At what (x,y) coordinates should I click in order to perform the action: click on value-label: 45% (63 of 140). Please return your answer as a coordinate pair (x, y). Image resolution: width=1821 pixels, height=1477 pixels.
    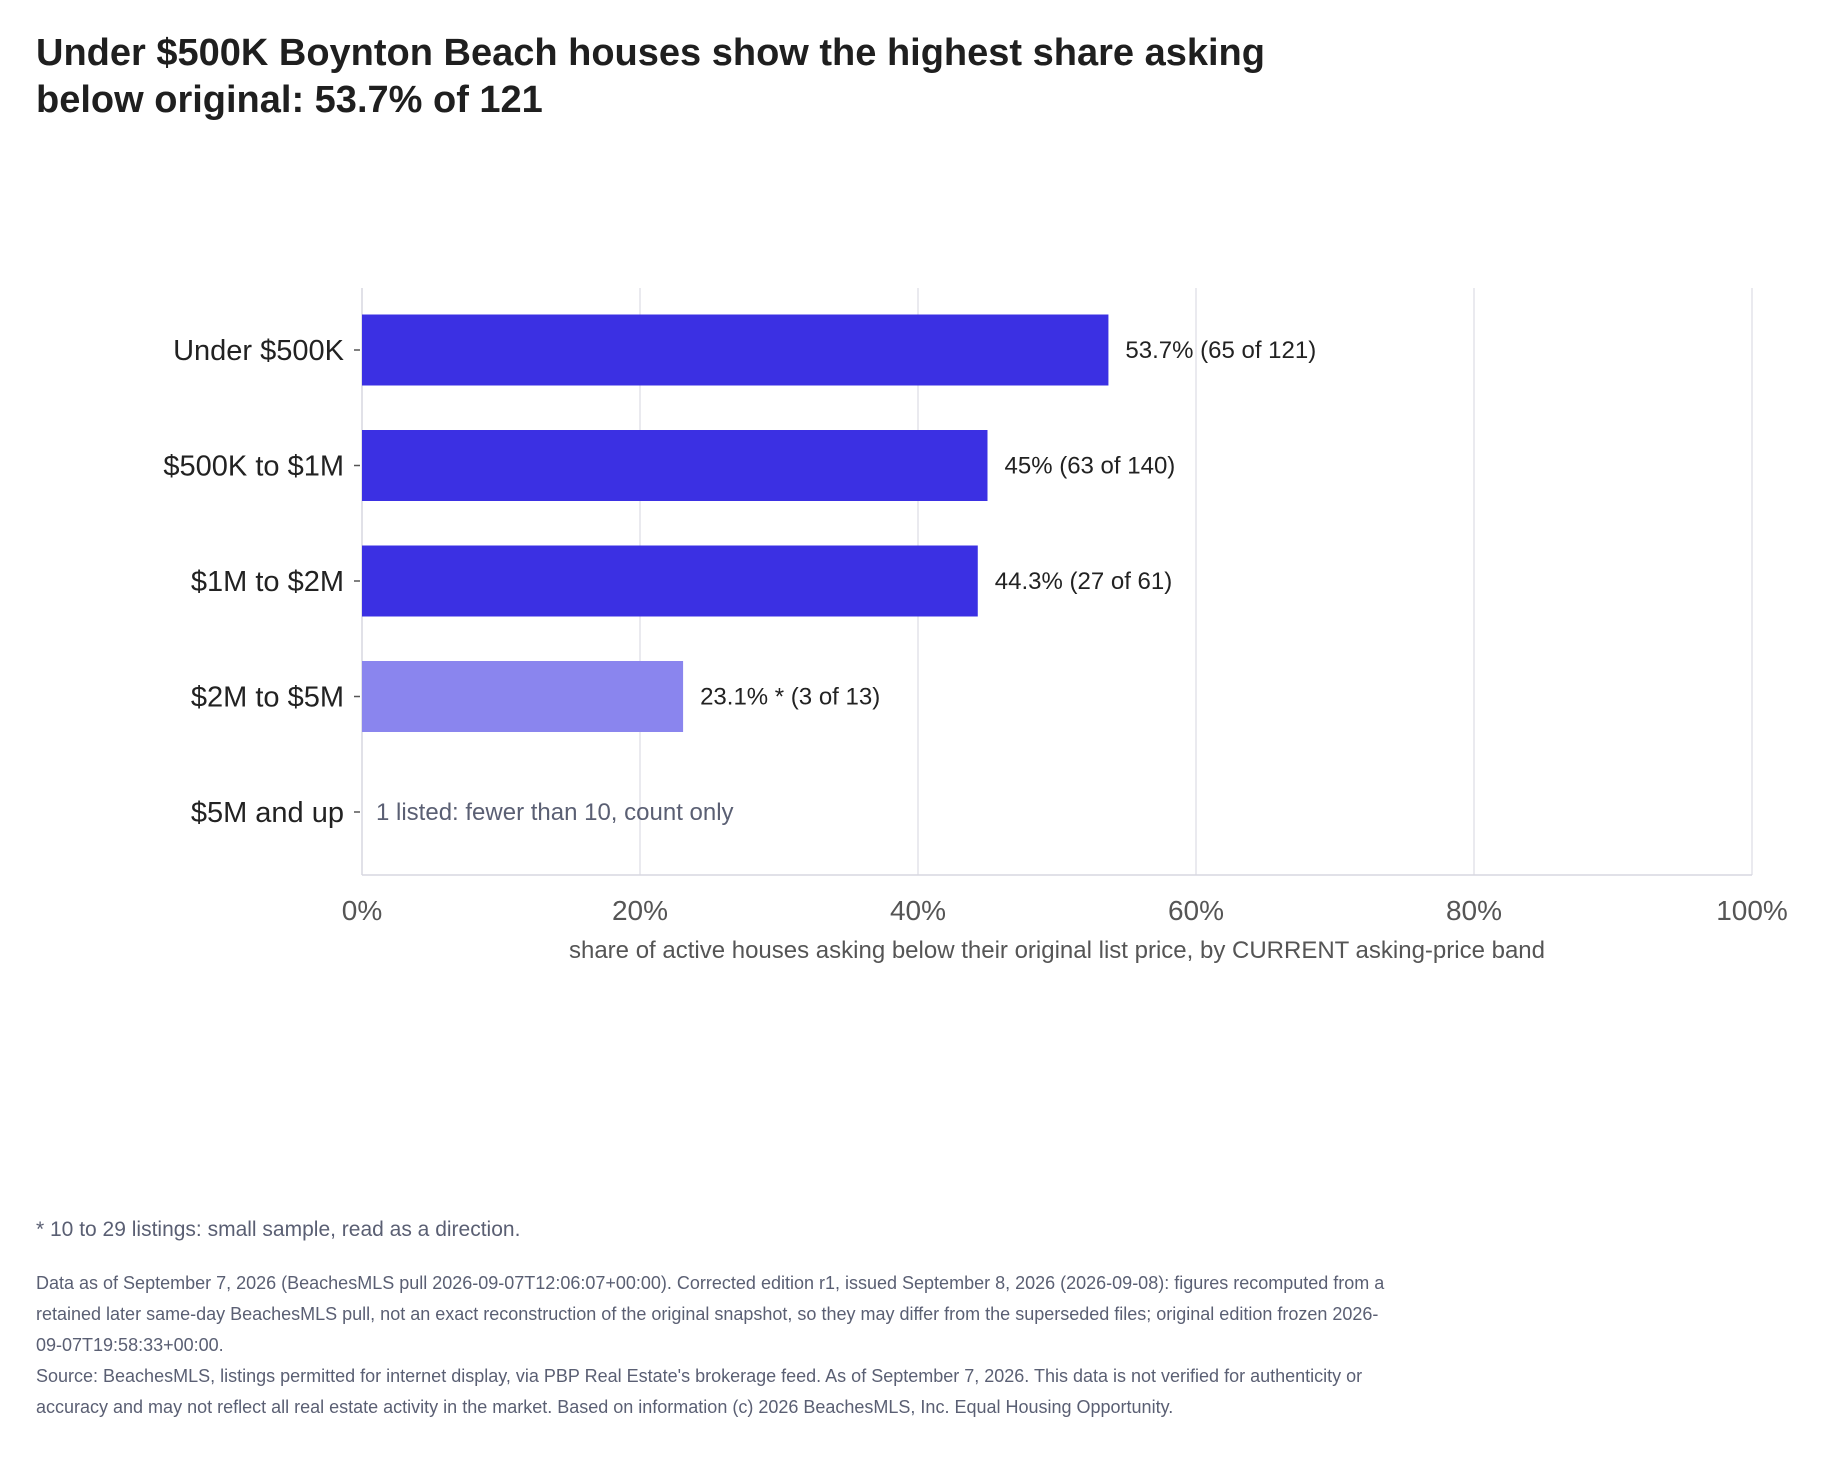
    Looking at the image, I should click on (1090, 466).